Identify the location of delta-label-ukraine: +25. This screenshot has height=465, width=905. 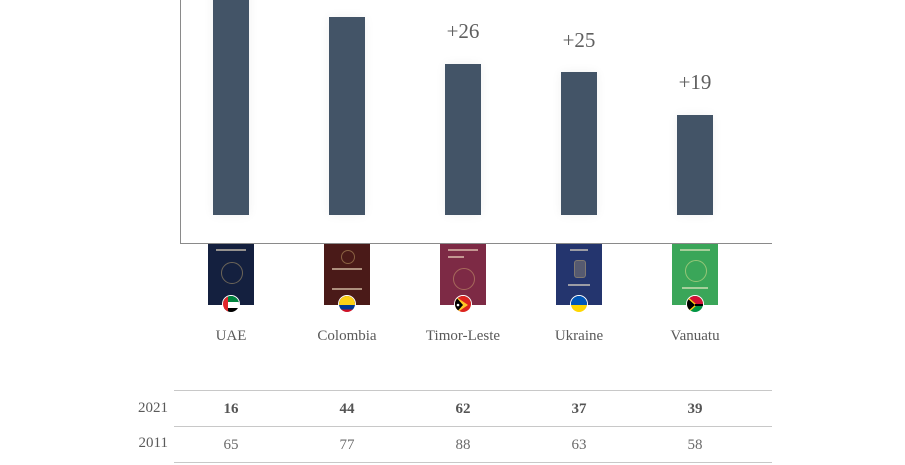
(579, 40).